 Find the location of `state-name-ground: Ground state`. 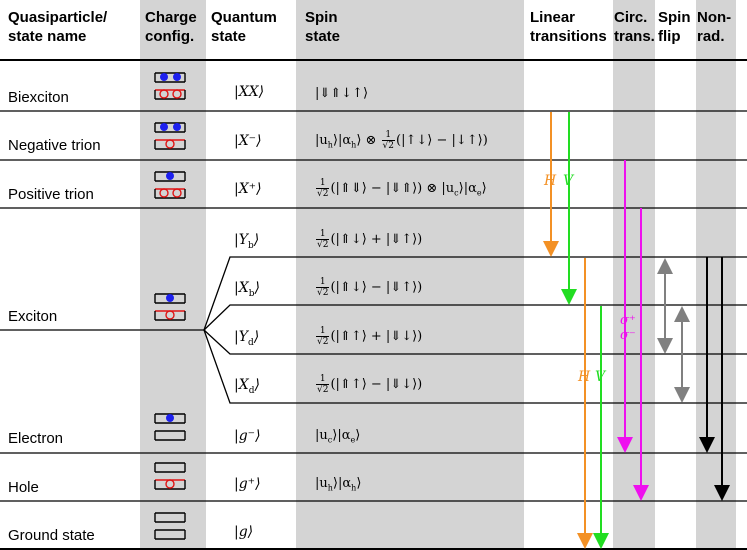

state-name-ground: Ground state is located at coordinates (51, 535).